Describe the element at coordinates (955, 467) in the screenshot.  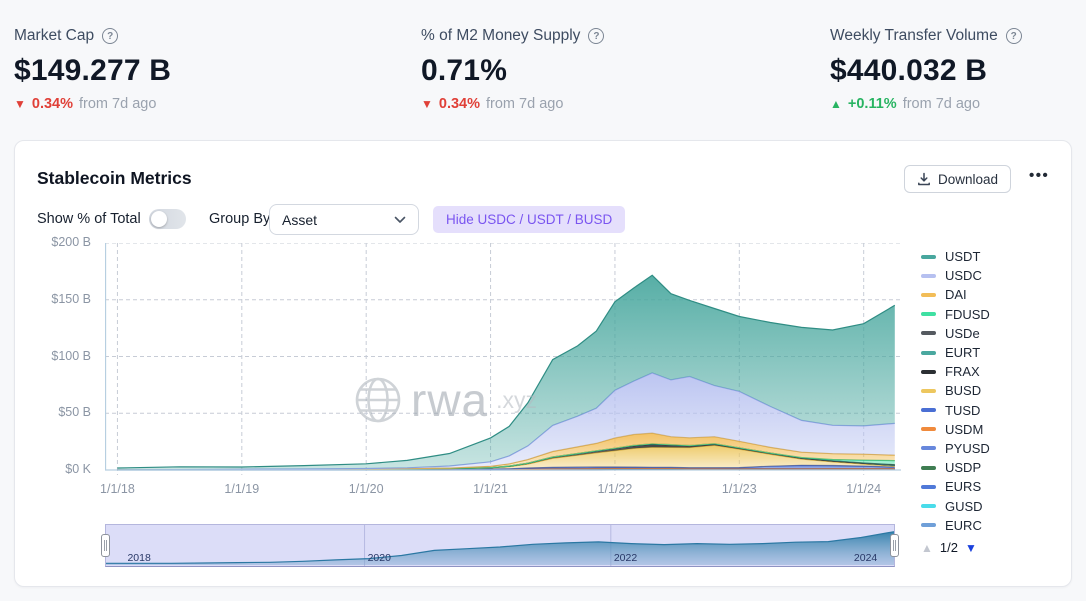
I see `legend-item-usdp: USDP` at that location.